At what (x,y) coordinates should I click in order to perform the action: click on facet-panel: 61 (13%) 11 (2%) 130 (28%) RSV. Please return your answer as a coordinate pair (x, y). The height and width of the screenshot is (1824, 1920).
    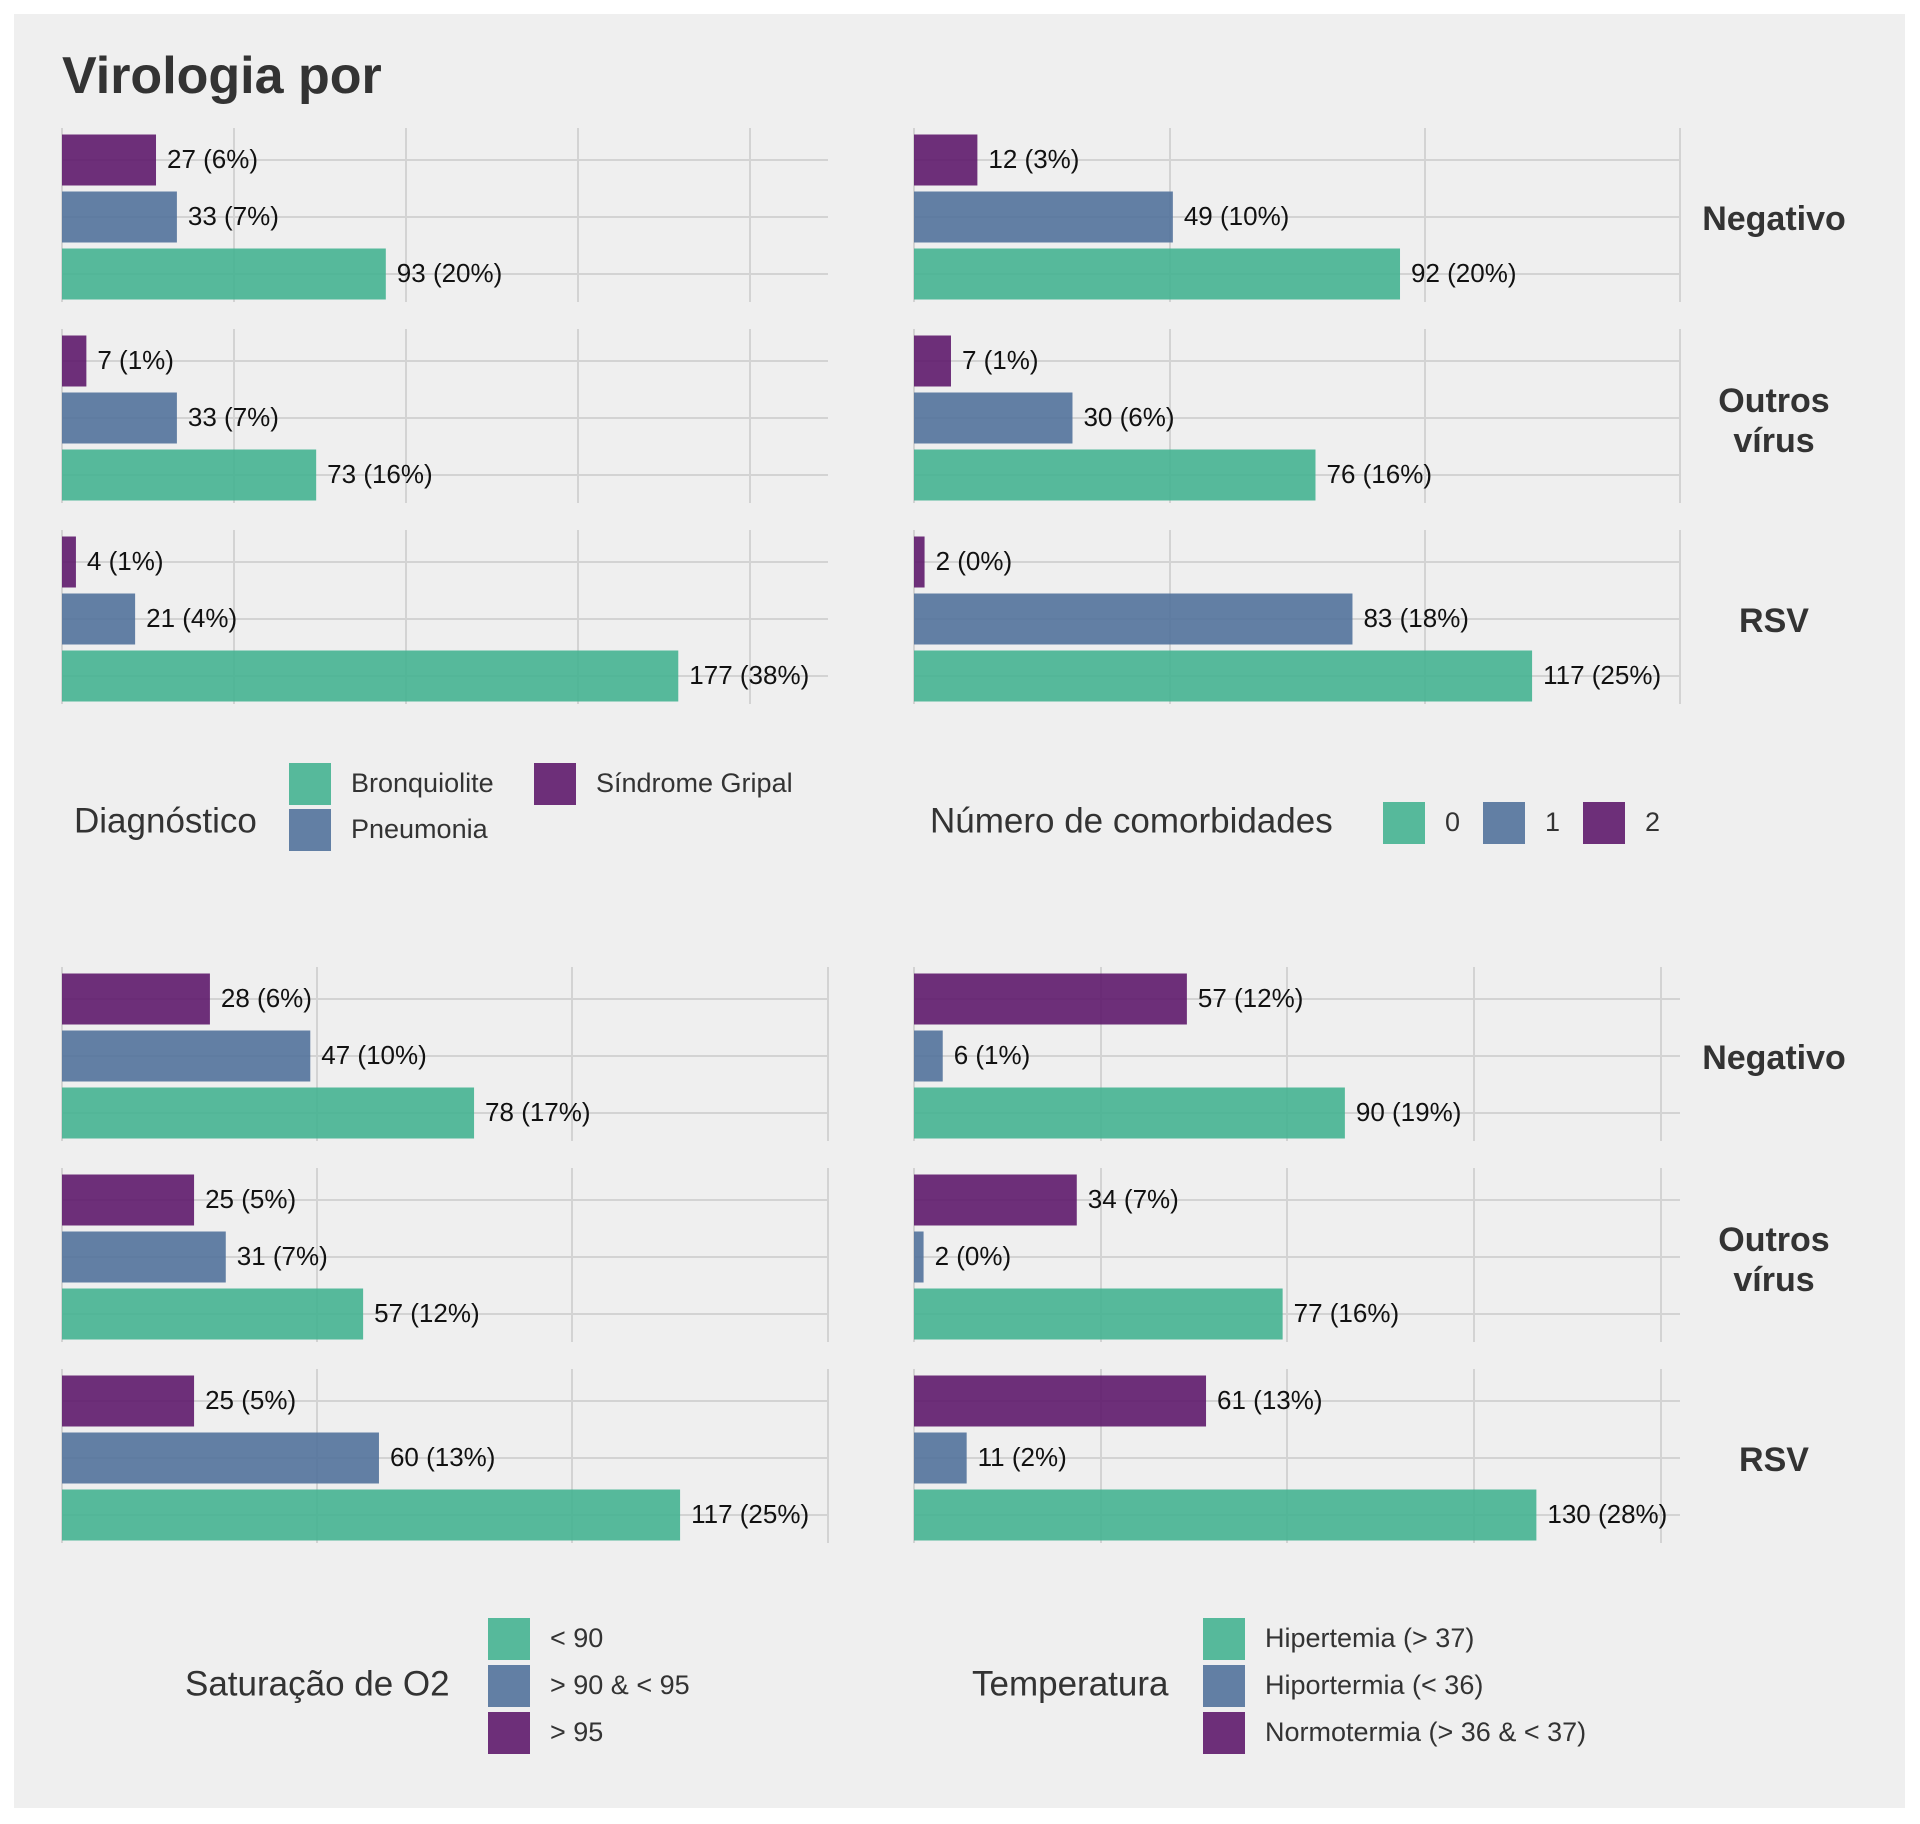
    Looking at the image, I should click on (1361, 1456).